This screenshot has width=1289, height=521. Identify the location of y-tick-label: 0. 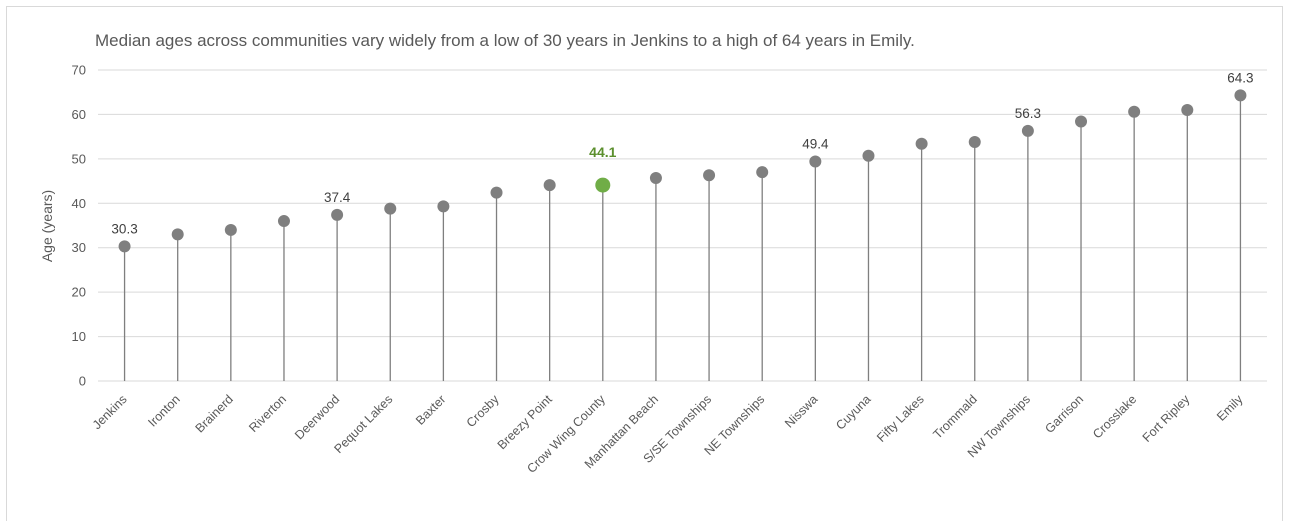
(82, 381).